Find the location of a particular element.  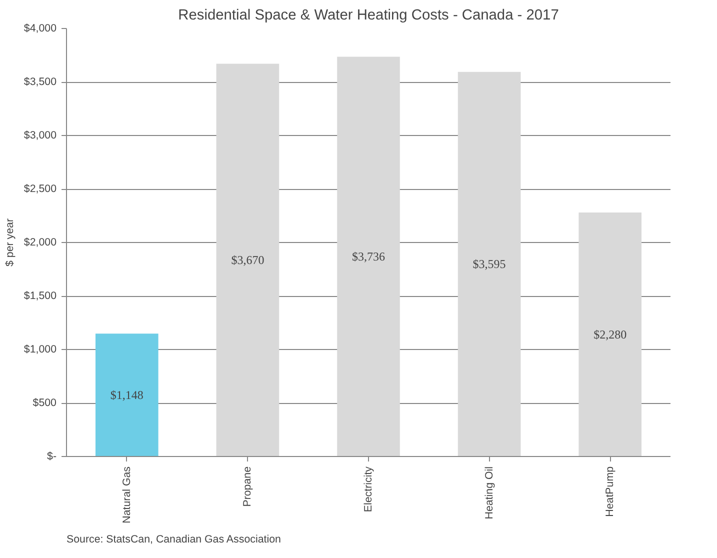

y-axis-title: $ per year is located at coordinates (10, 242).